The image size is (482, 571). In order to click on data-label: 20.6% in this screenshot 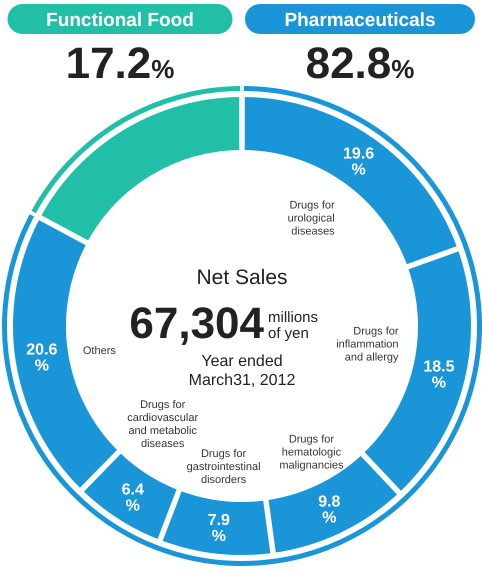, I will do `click(42, 358)`.